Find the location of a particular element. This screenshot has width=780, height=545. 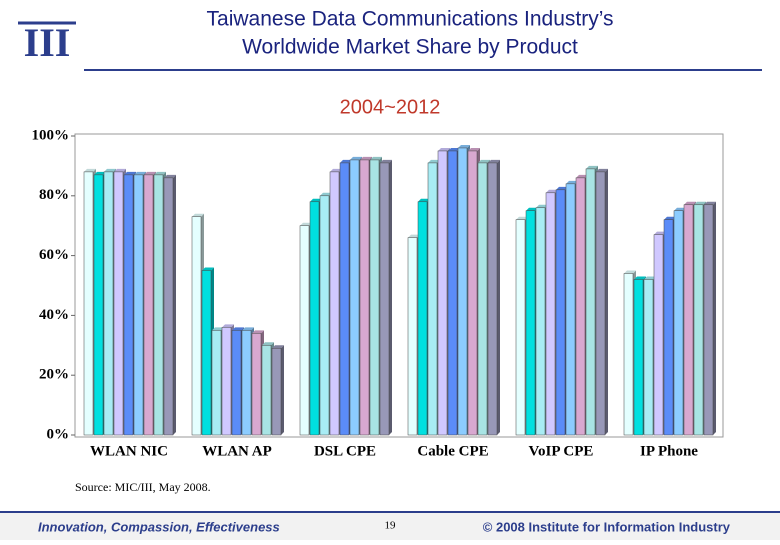

y-tick-label: 60% is located at coordinates (54, 255).